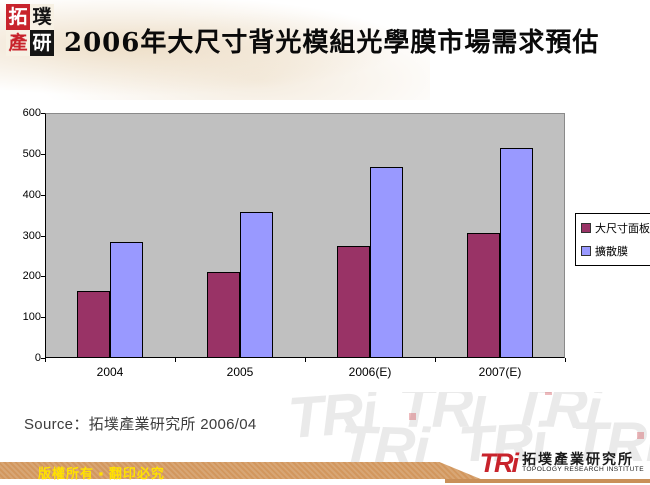  Describe the element at coordinates (240, 372) in the screenshot. I see `x-axis-label: 2005` at that location.